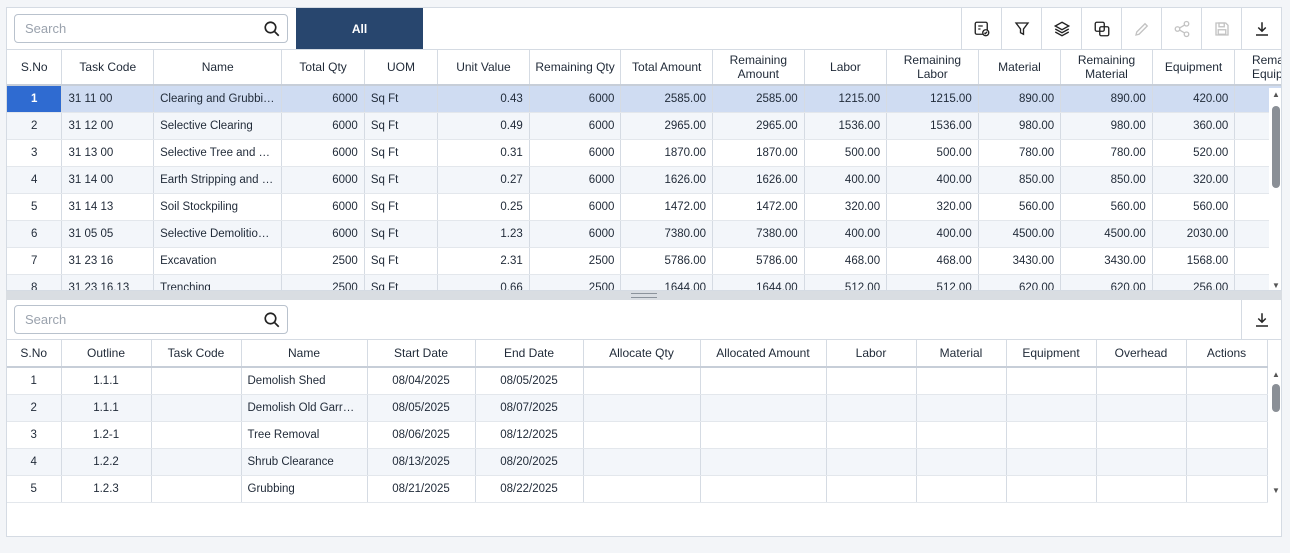 This screenshot has height=553, width=1290. I want to click on table-cell: 468.00, so click(932, 261).